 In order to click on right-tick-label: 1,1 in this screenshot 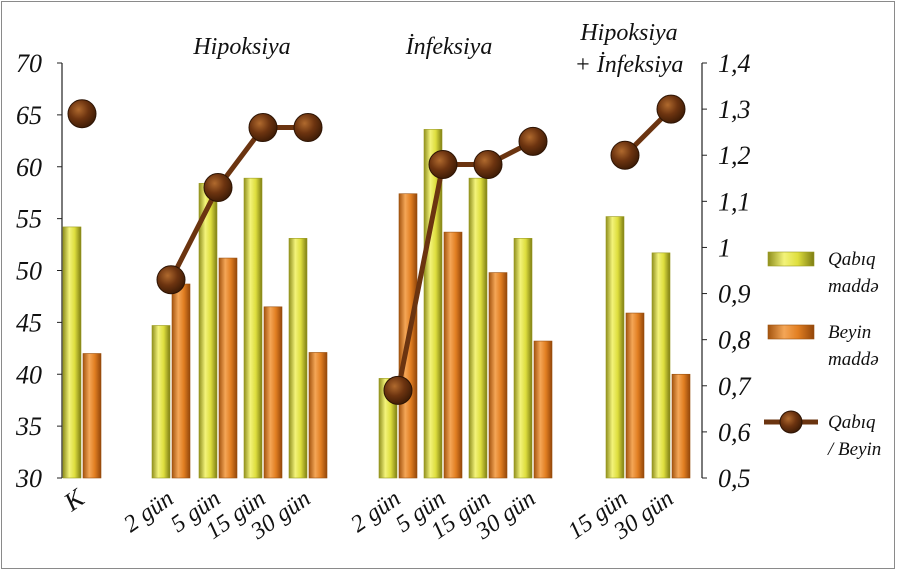, I will do `click(734, 201)`.